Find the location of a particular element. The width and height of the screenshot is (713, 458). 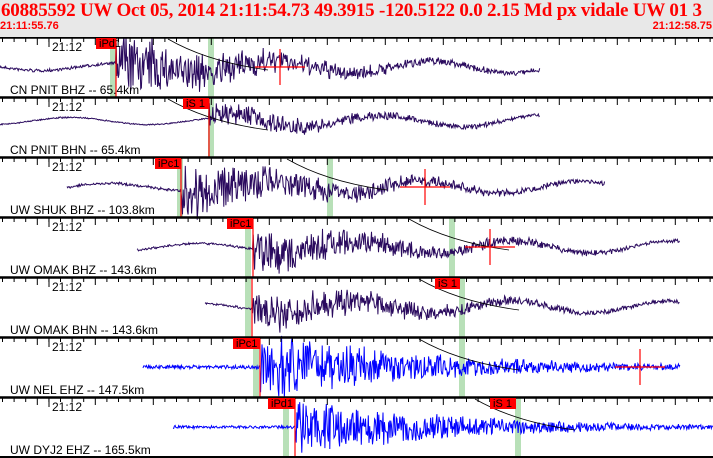

trace-panel: 21:12 iPc1 UW NEL EHZ -- 147.5km is located at coordinates (356, 367).